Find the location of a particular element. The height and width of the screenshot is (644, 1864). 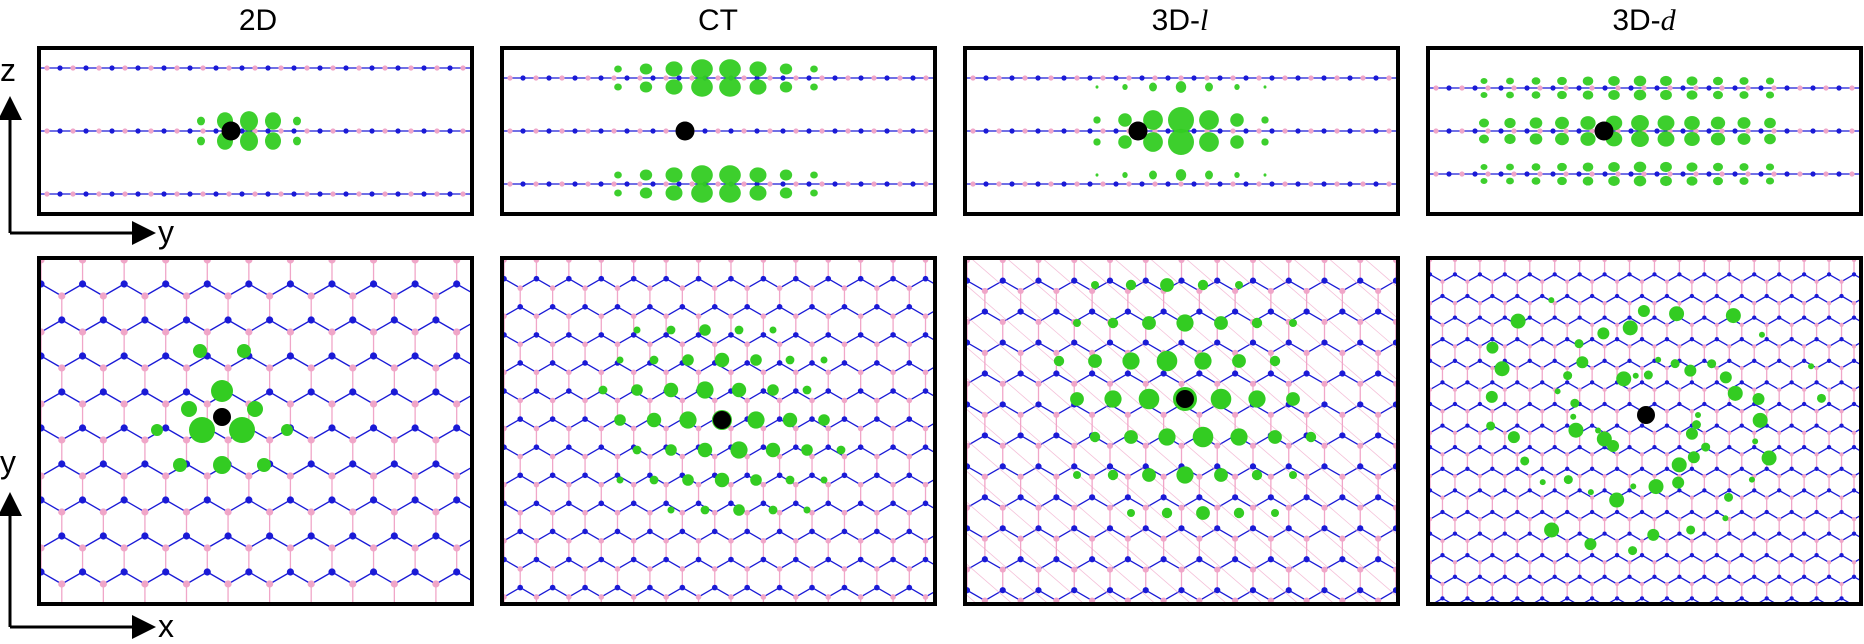

defect-atom is located at coordinates (685, 131).